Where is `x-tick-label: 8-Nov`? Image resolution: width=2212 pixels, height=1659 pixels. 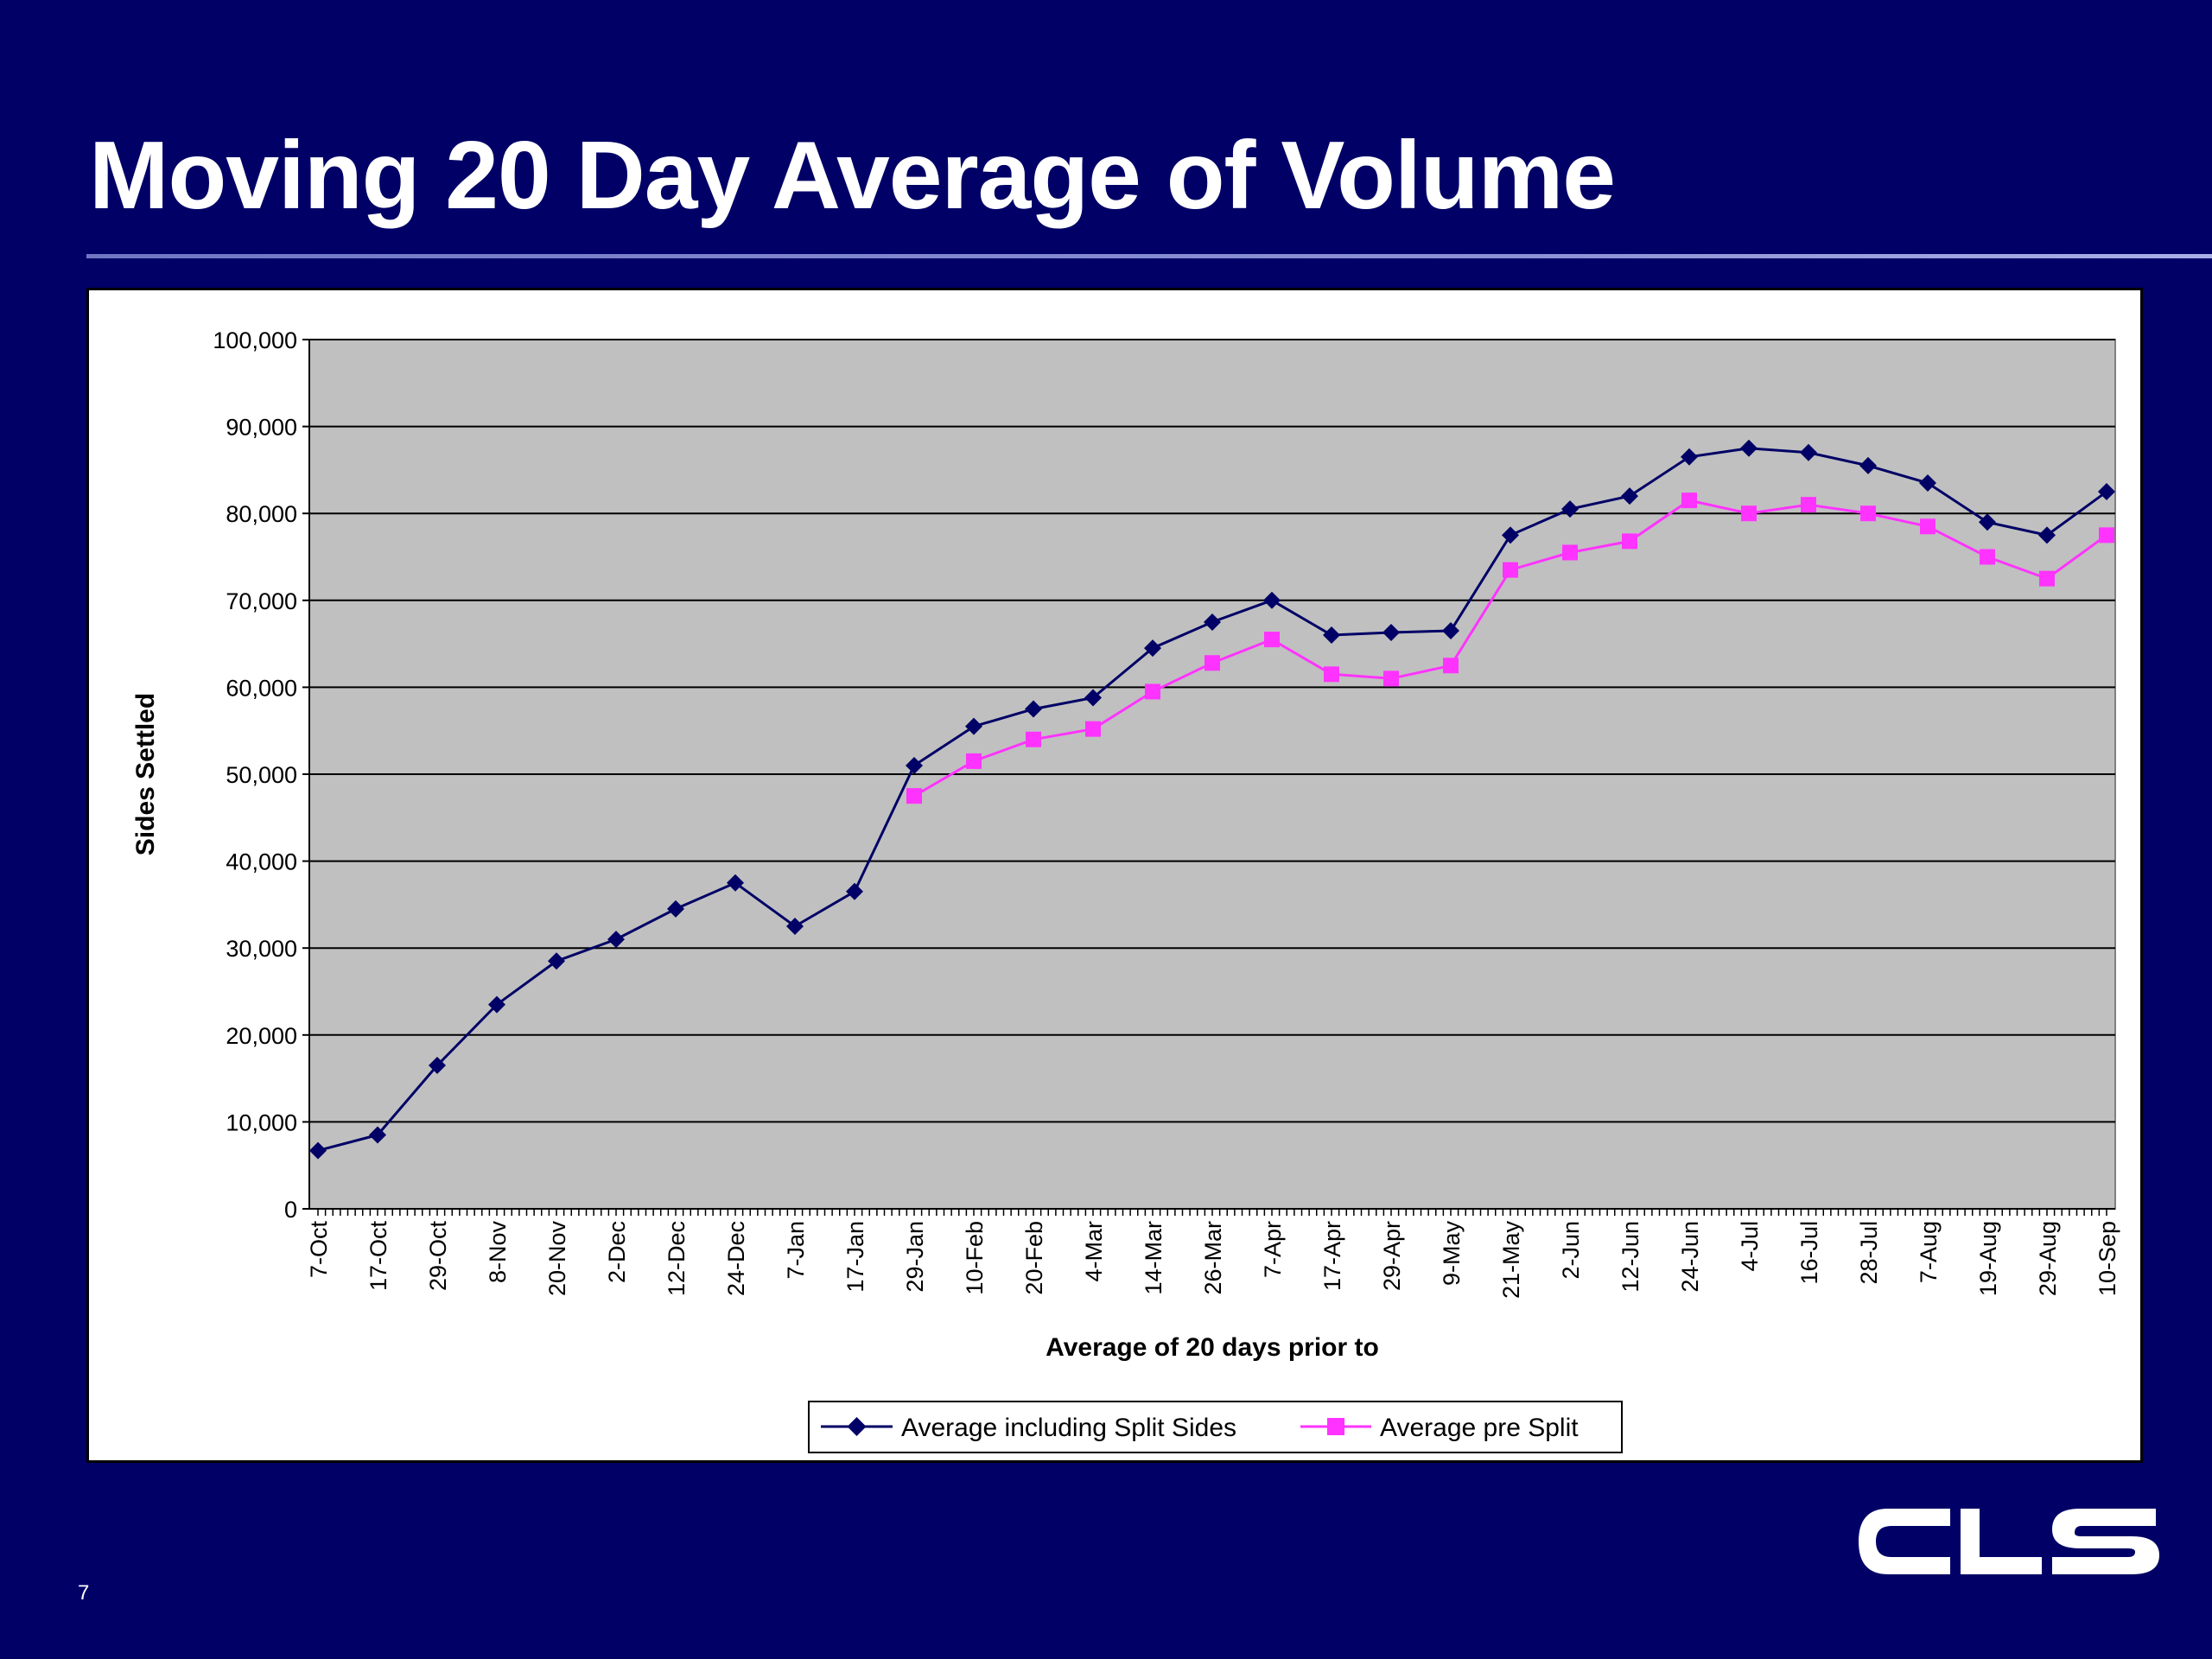
x-tick-label: 8-Nov is located at coordinates (498, 1252).